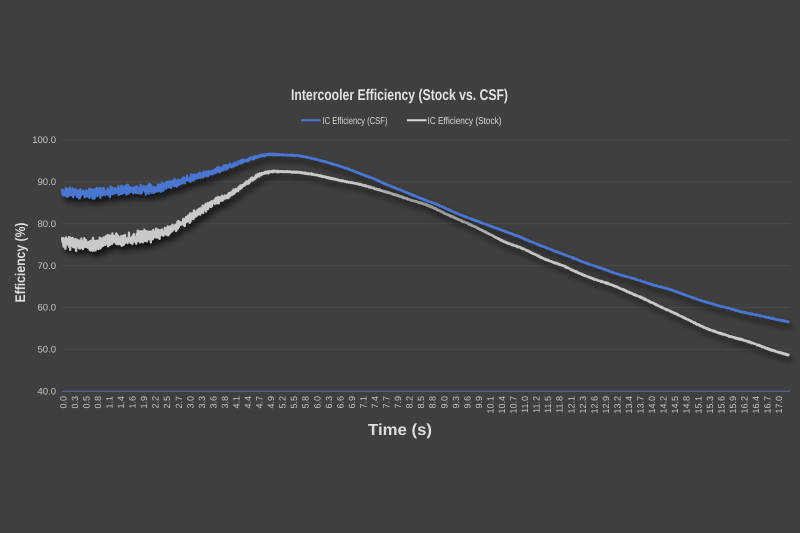 This screenshot has height=533, width=800. I want to click on svg-text: 9.9, so click(479, 402).